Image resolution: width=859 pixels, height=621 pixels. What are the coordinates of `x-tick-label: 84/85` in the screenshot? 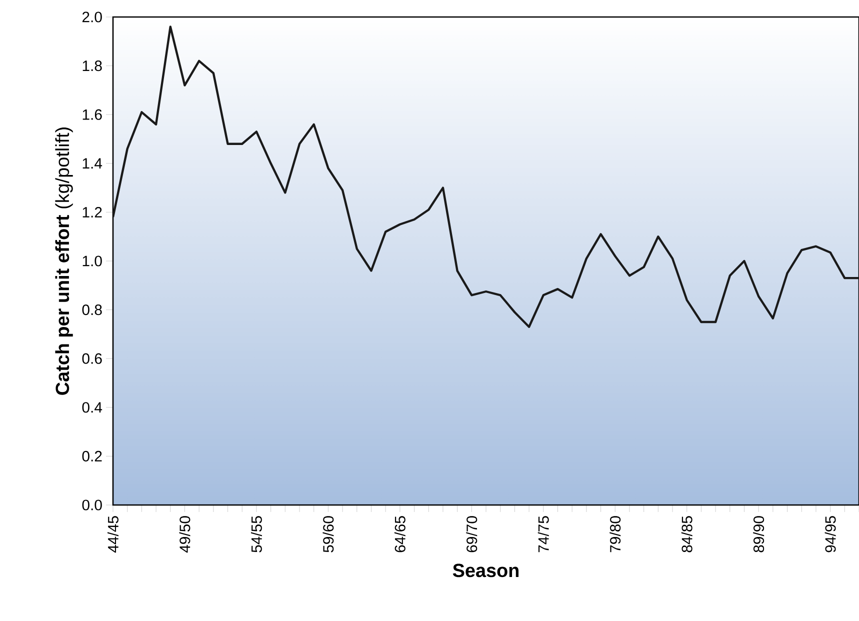 It's located at (686, 534).